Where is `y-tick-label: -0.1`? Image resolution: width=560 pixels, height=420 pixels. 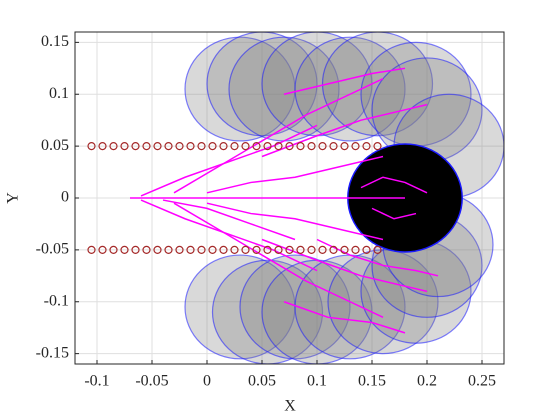
y-tick-label: -0.1 is located at coordinates (56, 300).